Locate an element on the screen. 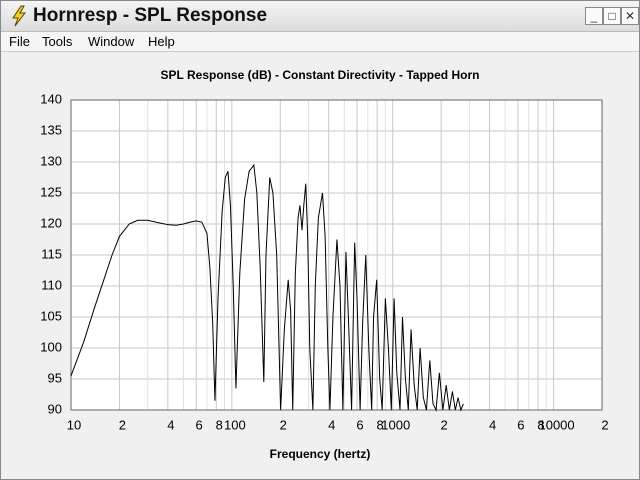 The height and width of the screenshot is (480, 640). app-icon is located at coordinates (19, 16).